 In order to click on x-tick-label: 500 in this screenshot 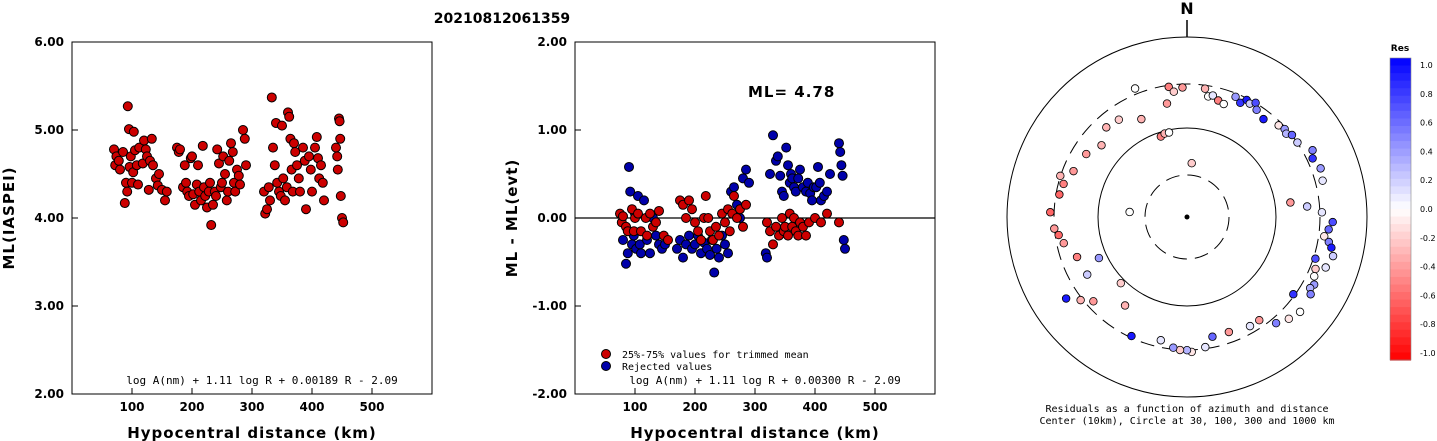, I will do `click(371, 407)`.